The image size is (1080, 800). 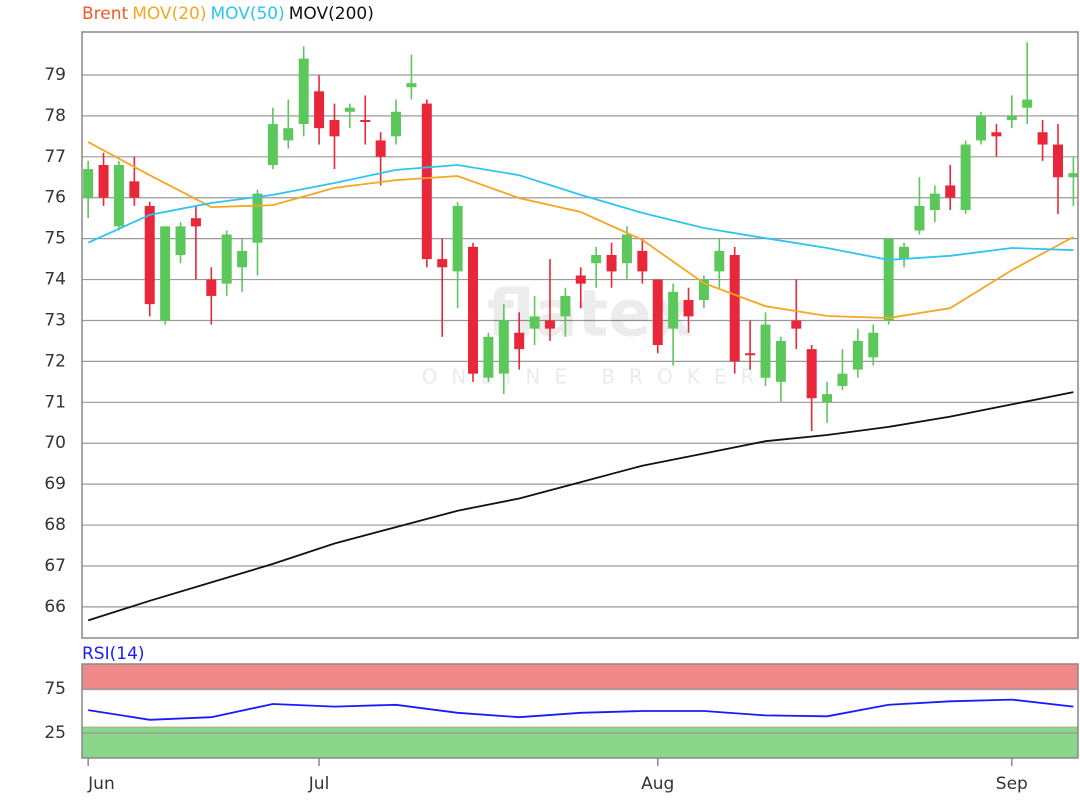 I want to click on x-tick-label: Sep, so click(x=1012, y=784).